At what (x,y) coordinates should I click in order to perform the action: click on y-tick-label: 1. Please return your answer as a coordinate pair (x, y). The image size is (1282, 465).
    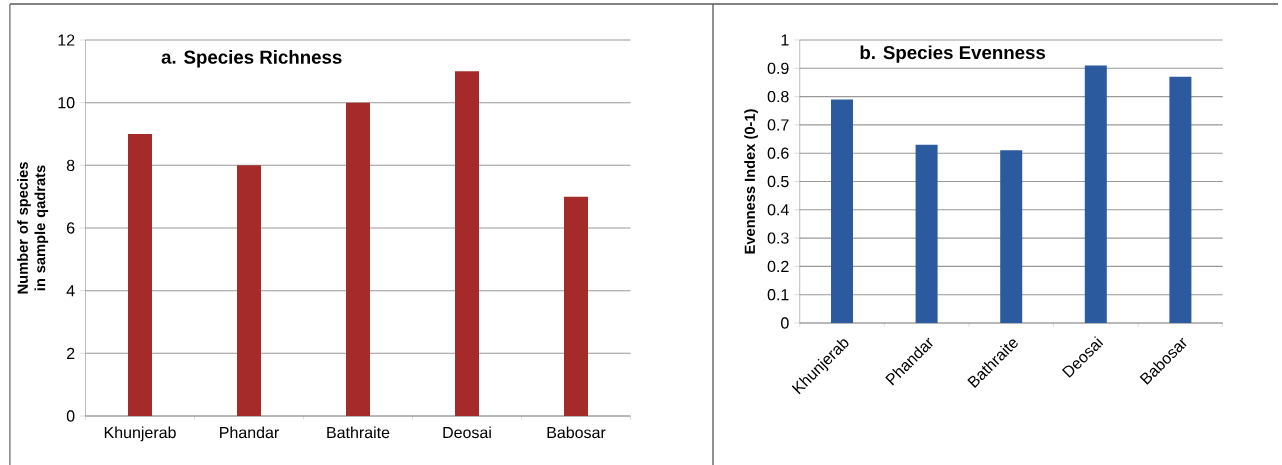
    Looking at the image, I should click on (785, 40).